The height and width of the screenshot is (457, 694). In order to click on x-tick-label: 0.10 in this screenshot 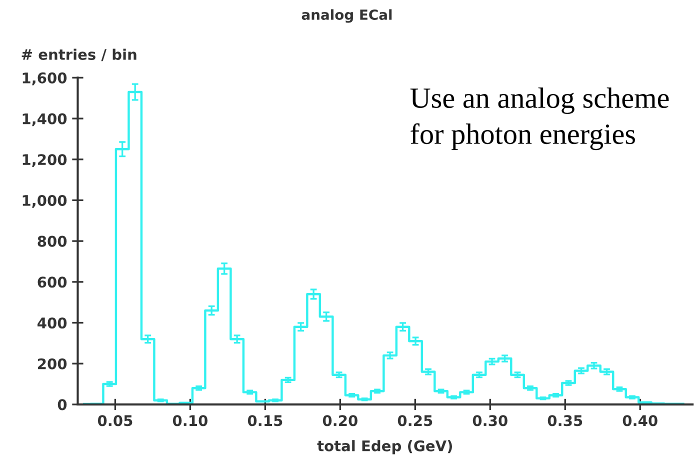, I will do `click(190, 420)`.